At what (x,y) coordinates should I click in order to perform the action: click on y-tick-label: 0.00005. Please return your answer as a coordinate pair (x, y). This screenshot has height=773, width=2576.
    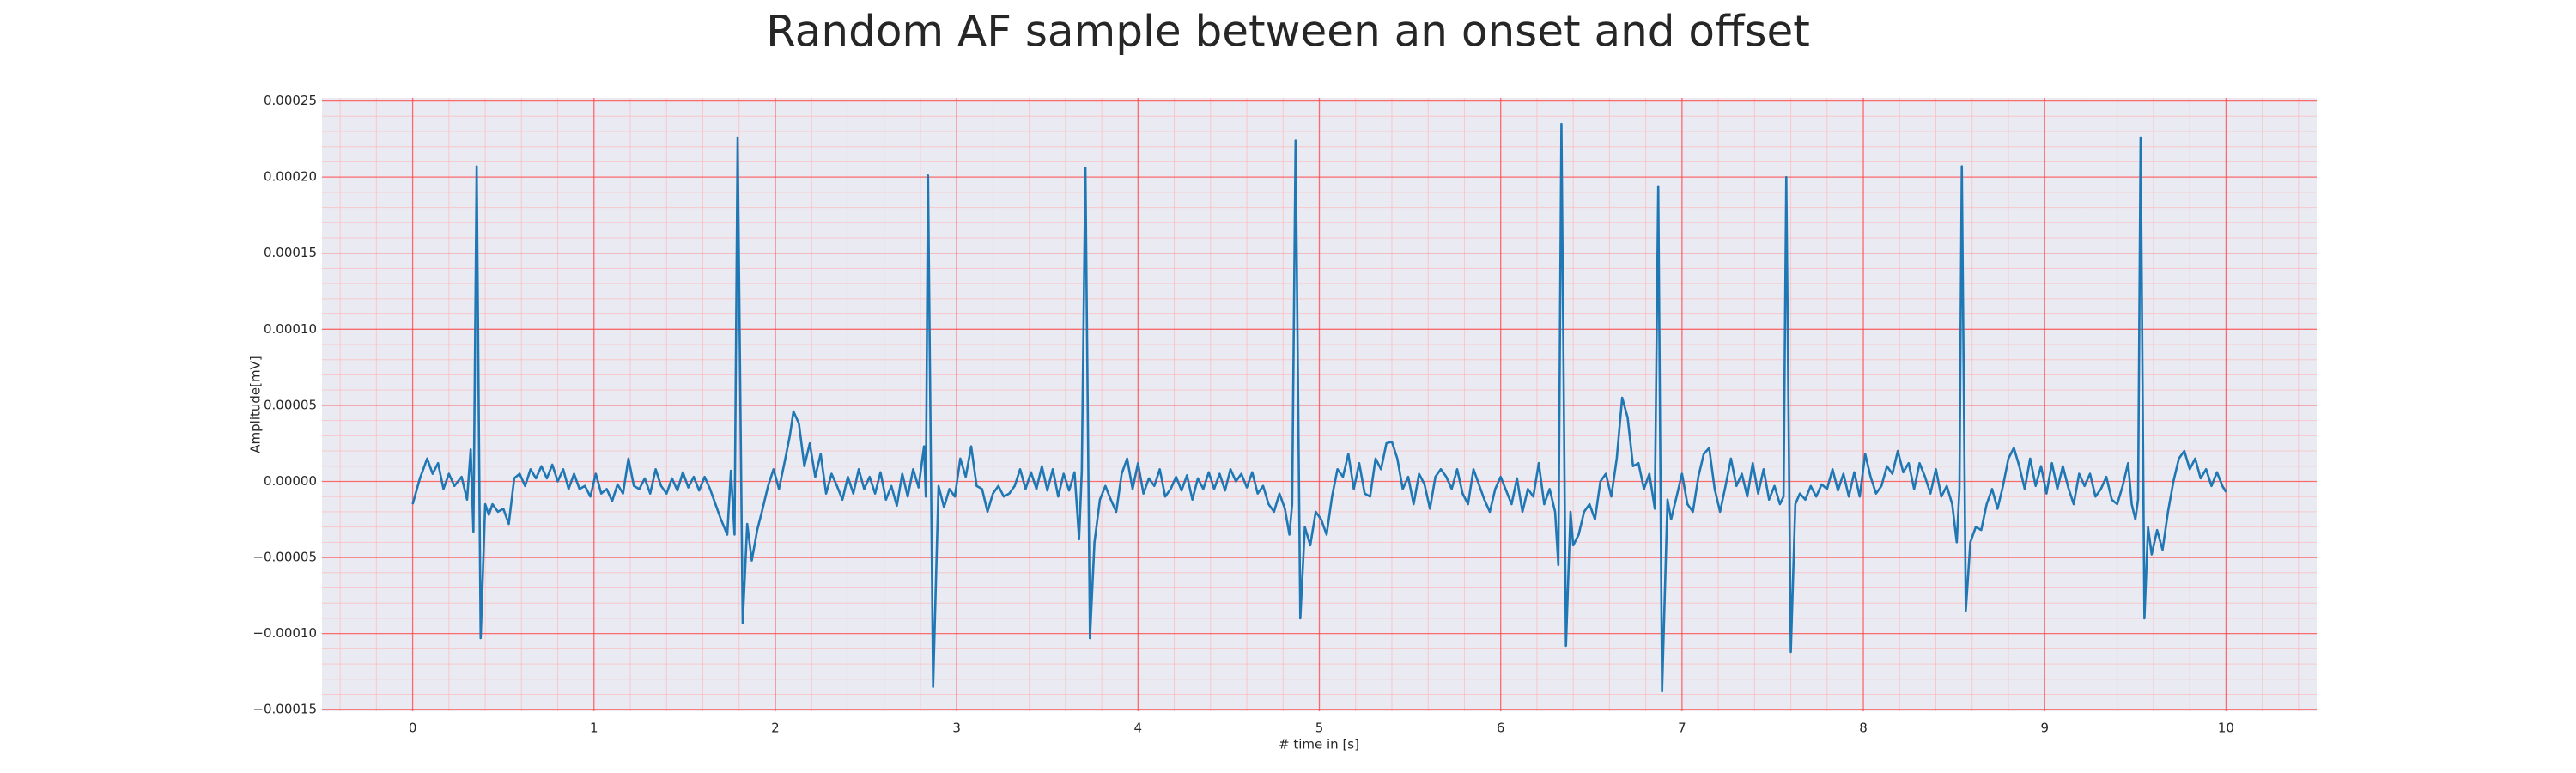
    Looking at the image, I should click on (291, 404).